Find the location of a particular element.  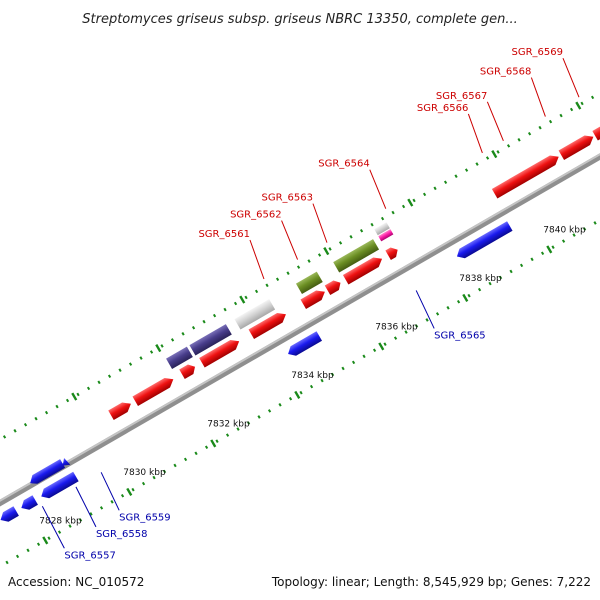

gene-label-reverse: SGR_6557 is located at coordinates (90, 555).